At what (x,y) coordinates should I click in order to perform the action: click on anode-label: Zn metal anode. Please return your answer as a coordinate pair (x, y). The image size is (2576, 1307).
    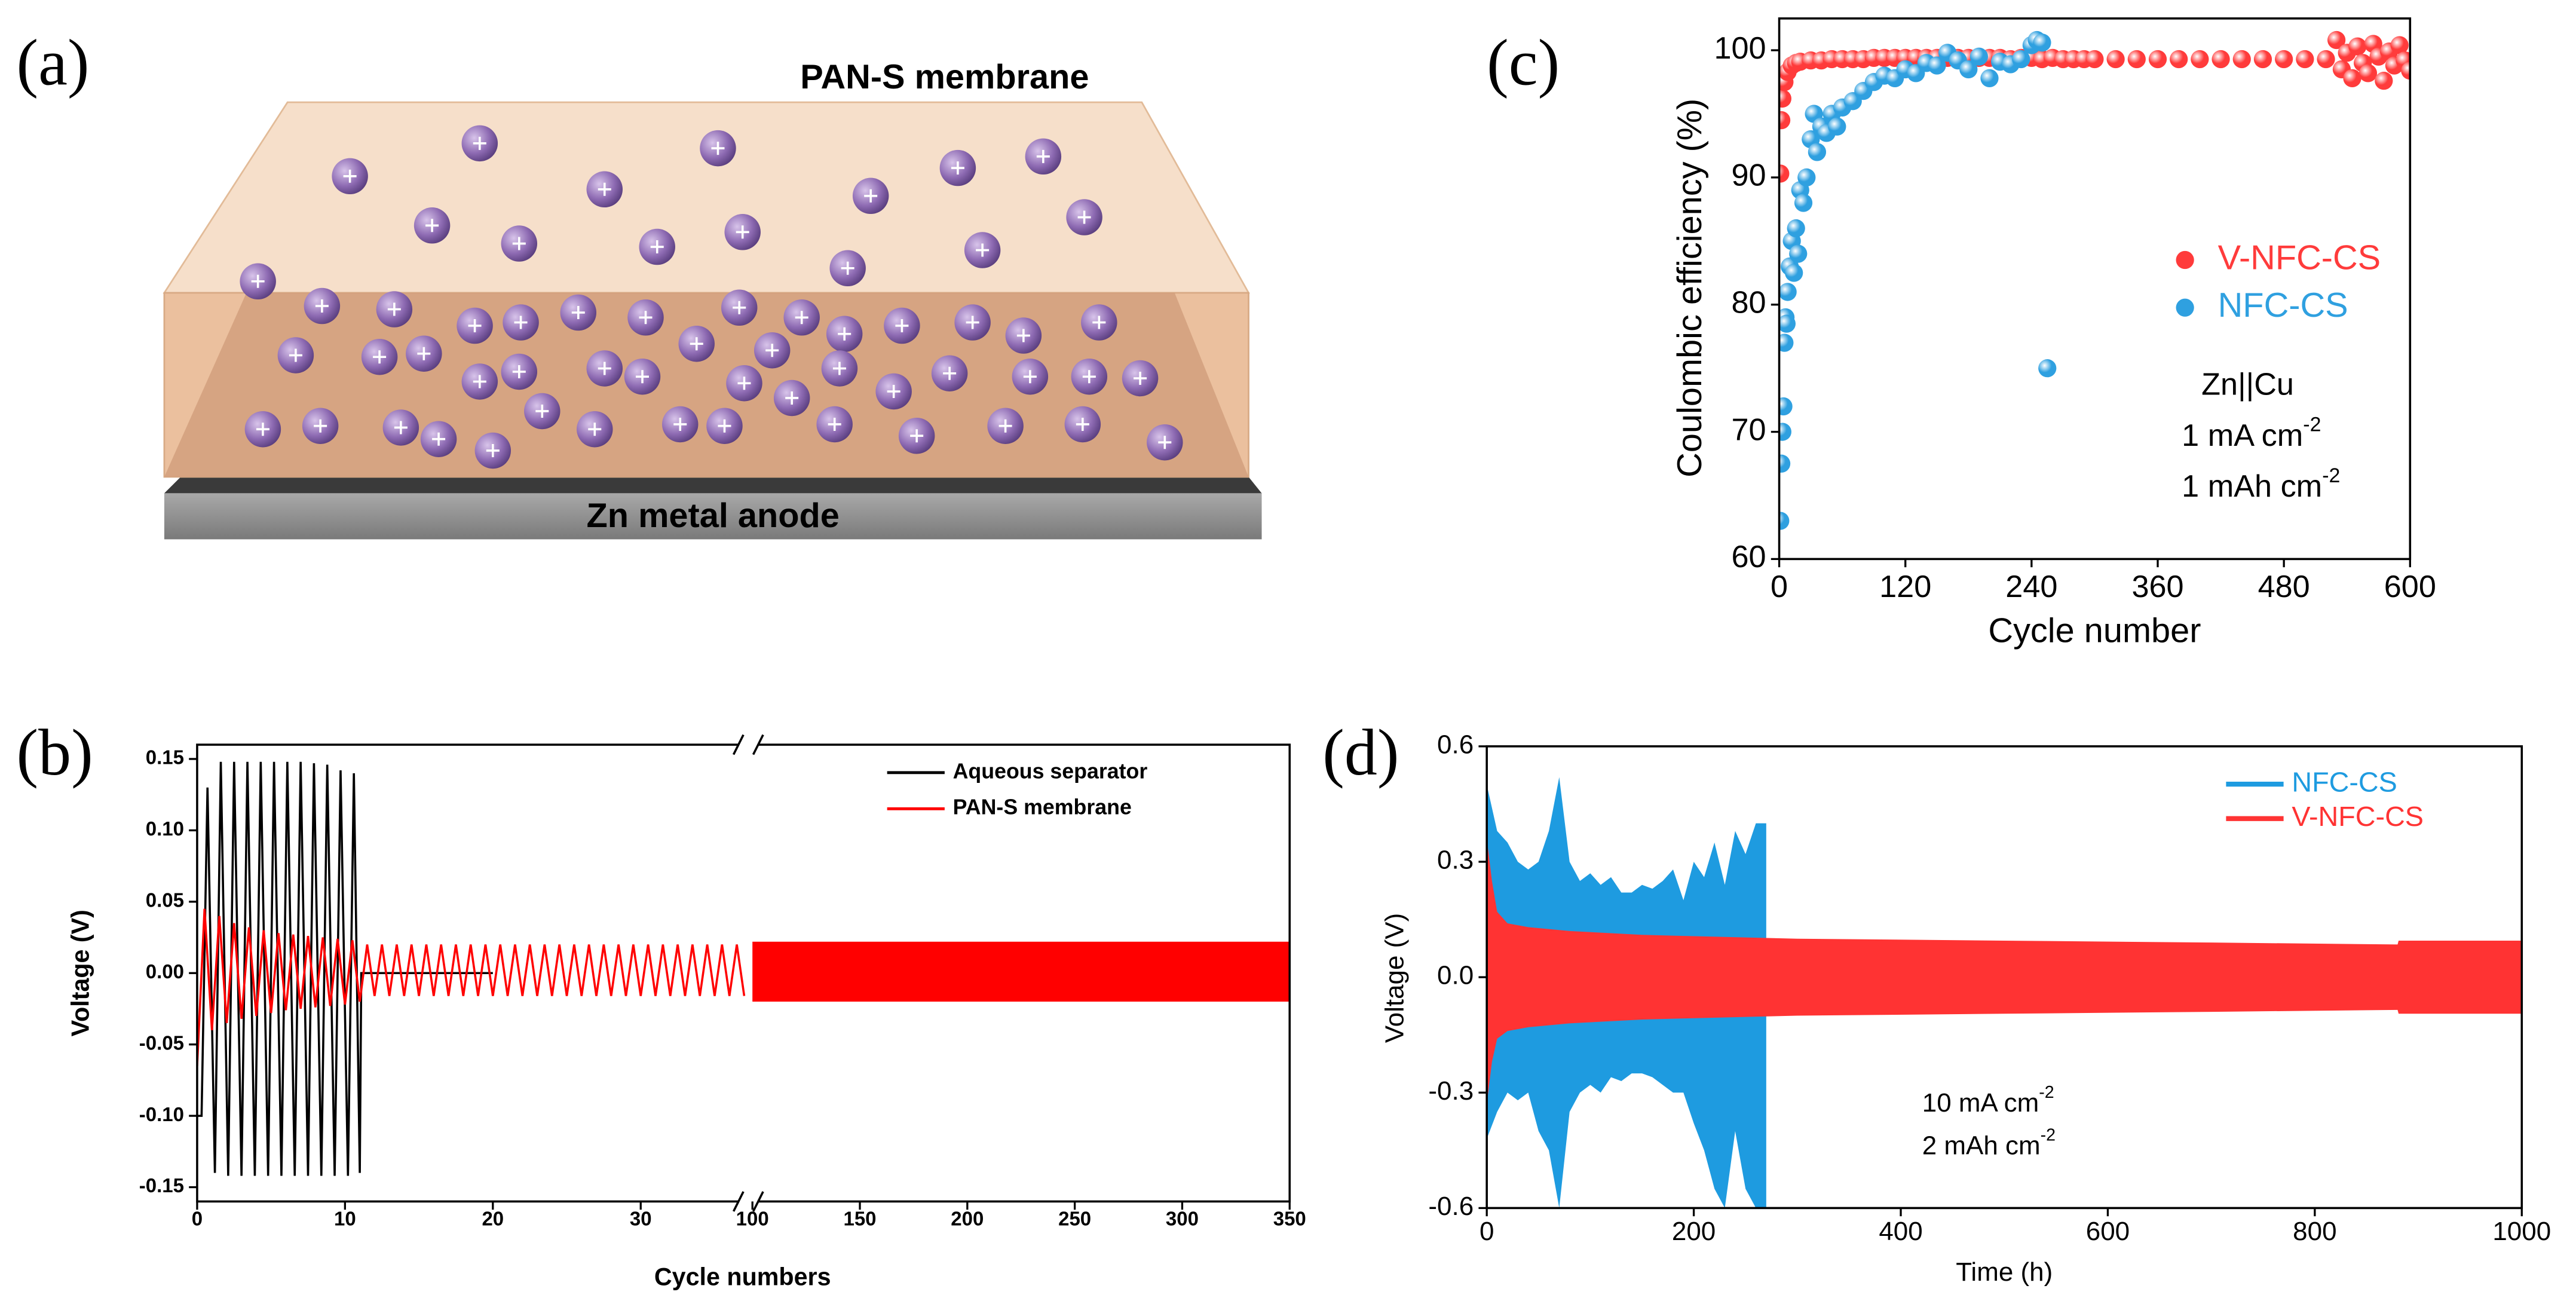
    Looking at the image, I should click on (714, 516).